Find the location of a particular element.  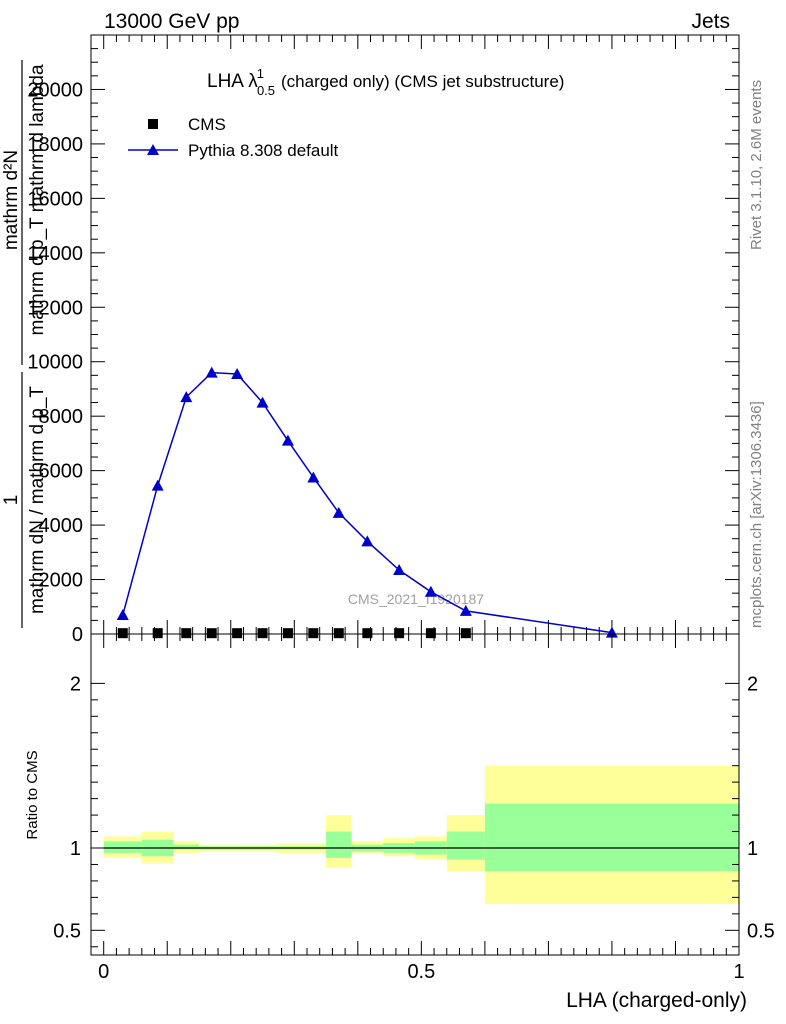

main-y-tick-label: 2000 is located at coordinates (61, 581).